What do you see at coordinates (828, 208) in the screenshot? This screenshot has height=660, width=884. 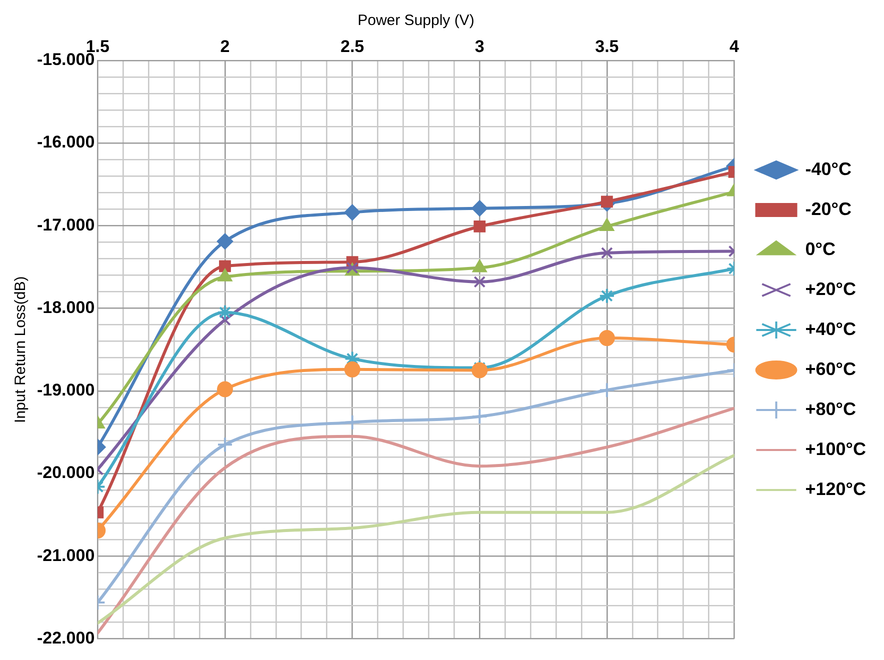 I see `legend-label: -20°C` at bounding box center [828, 208].